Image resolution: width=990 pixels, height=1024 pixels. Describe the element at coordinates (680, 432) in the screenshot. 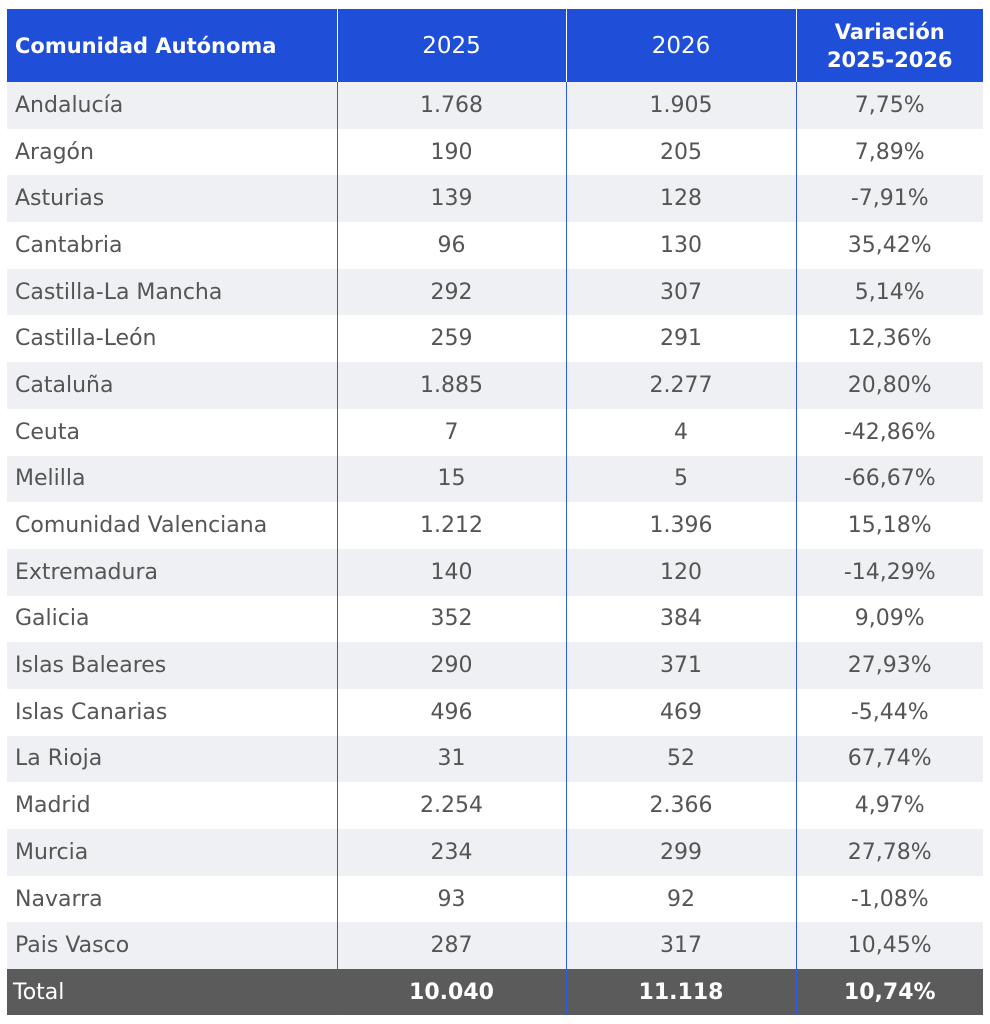

I see `value-2026-cell: 4` at that location.